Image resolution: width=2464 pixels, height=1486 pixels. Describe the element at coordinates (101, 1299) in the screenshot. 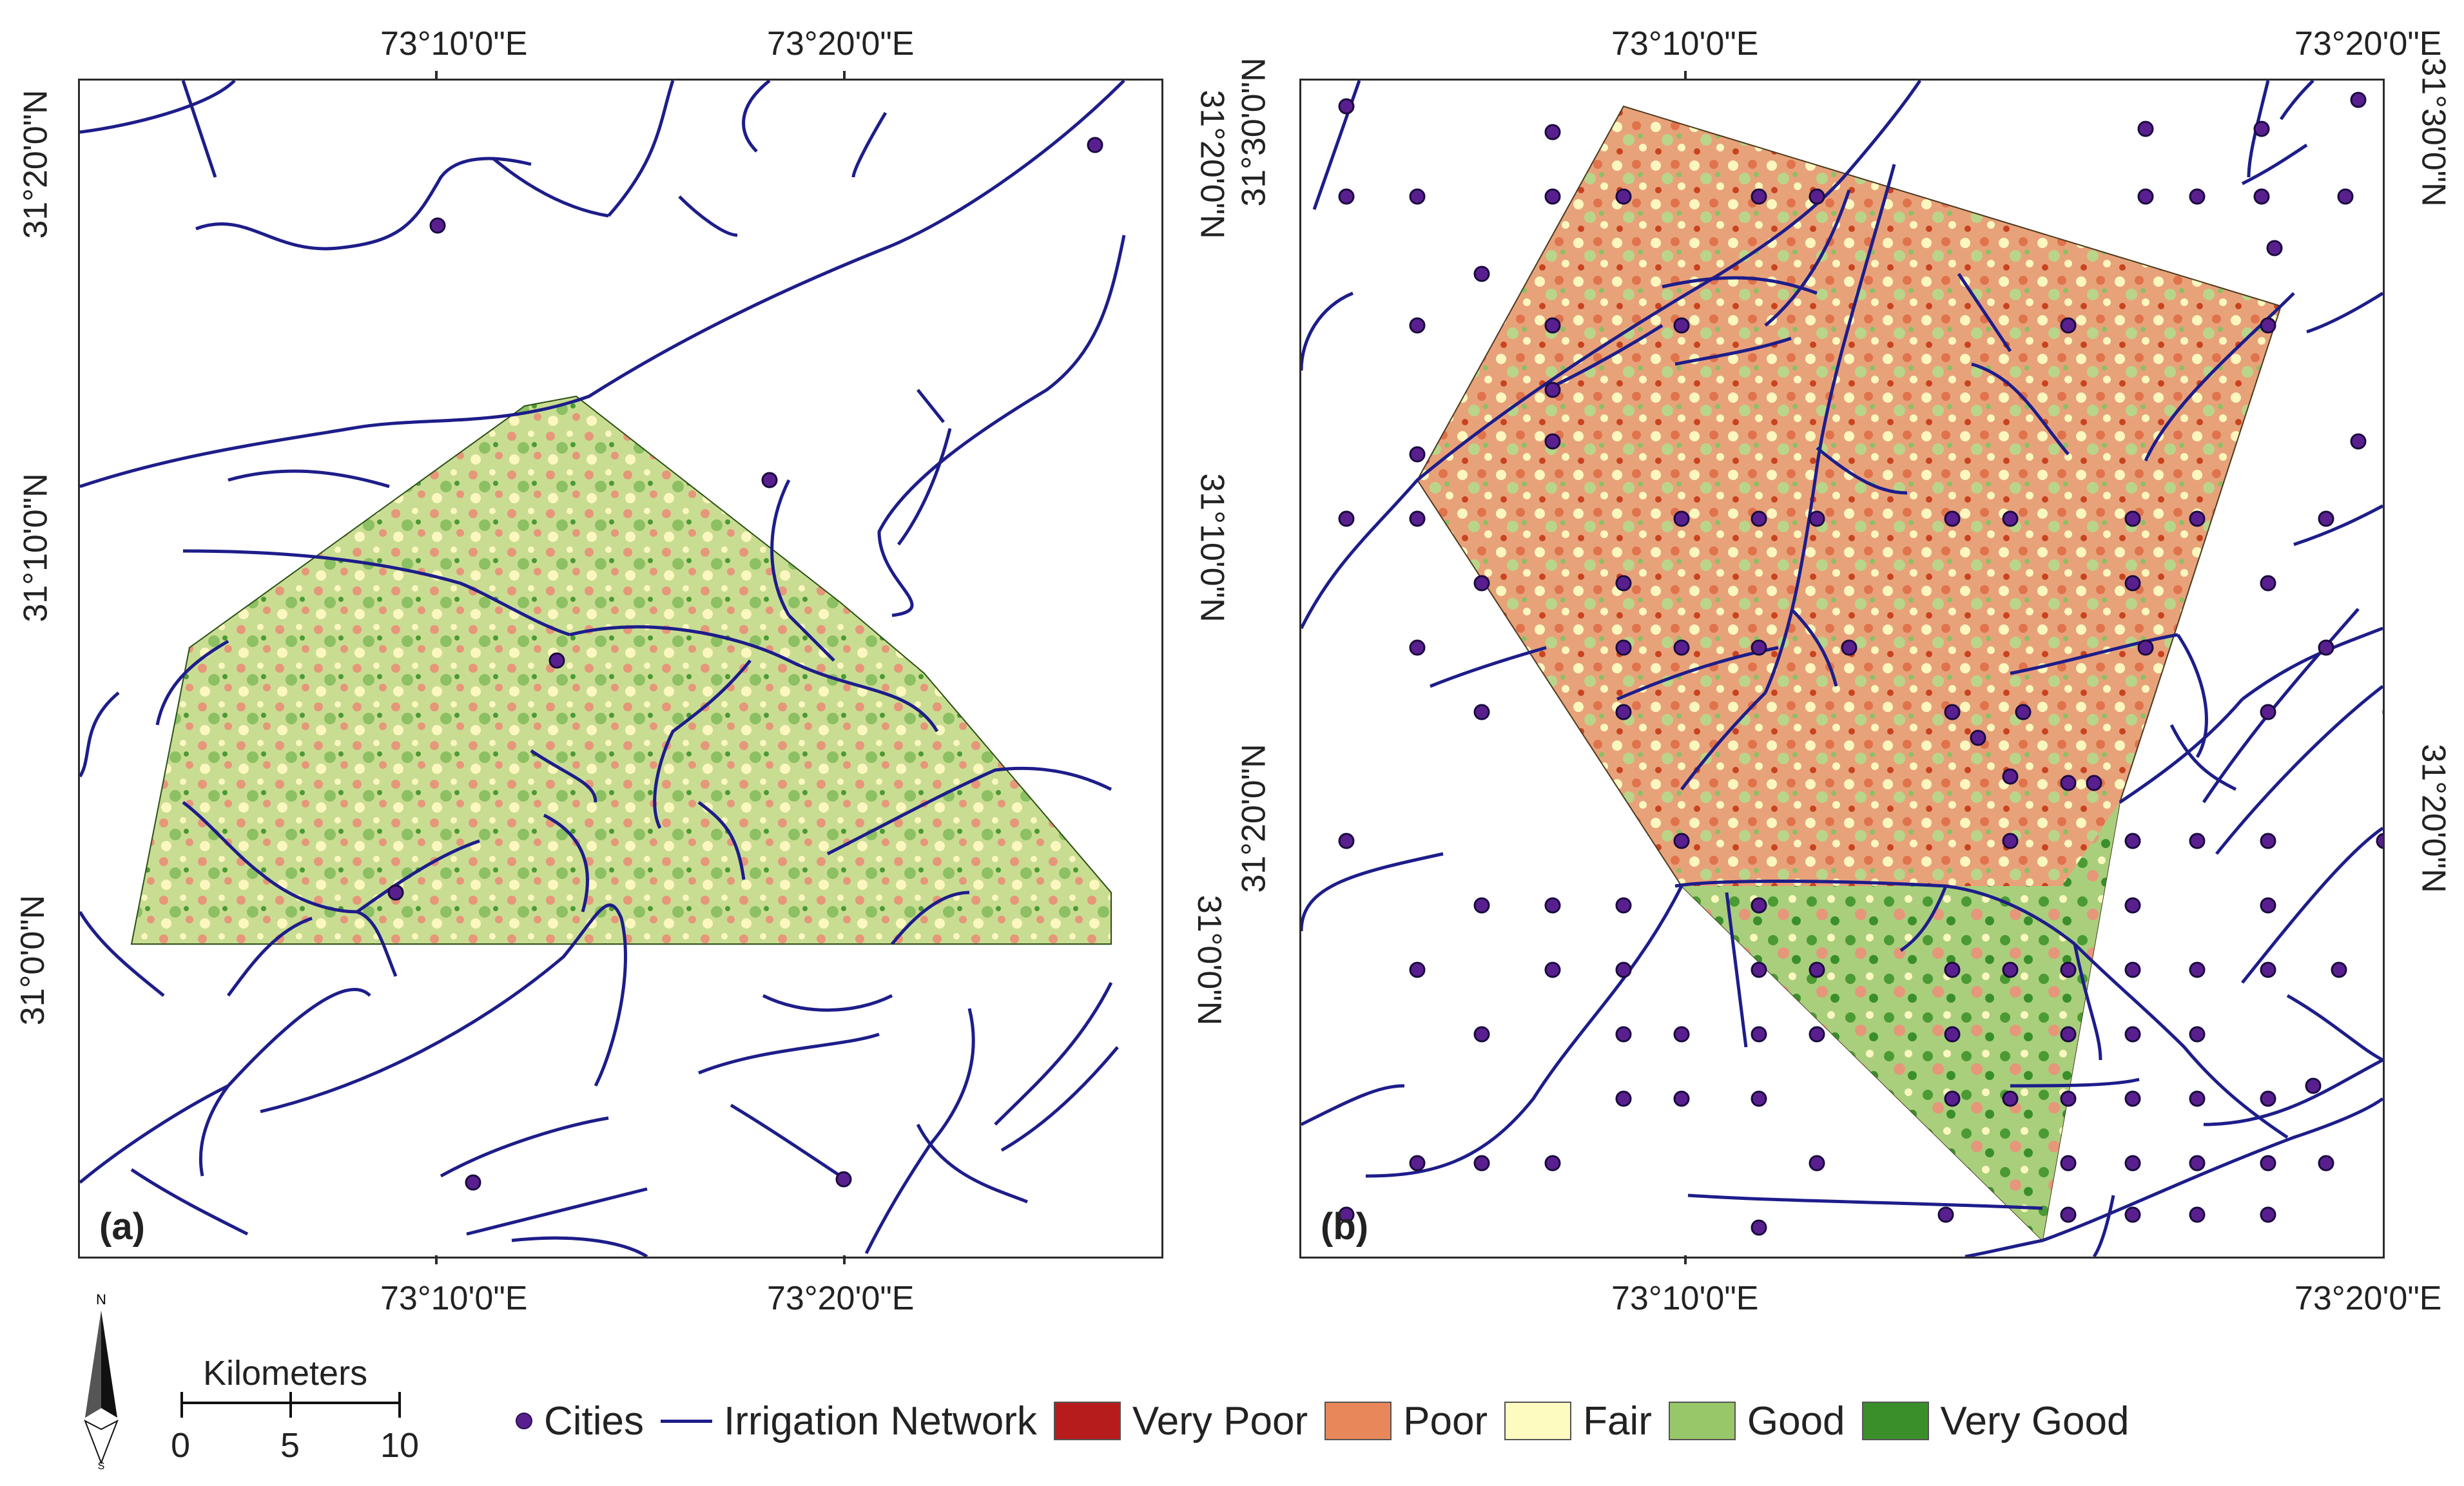

I see `north-arrow-n: N` at that location.